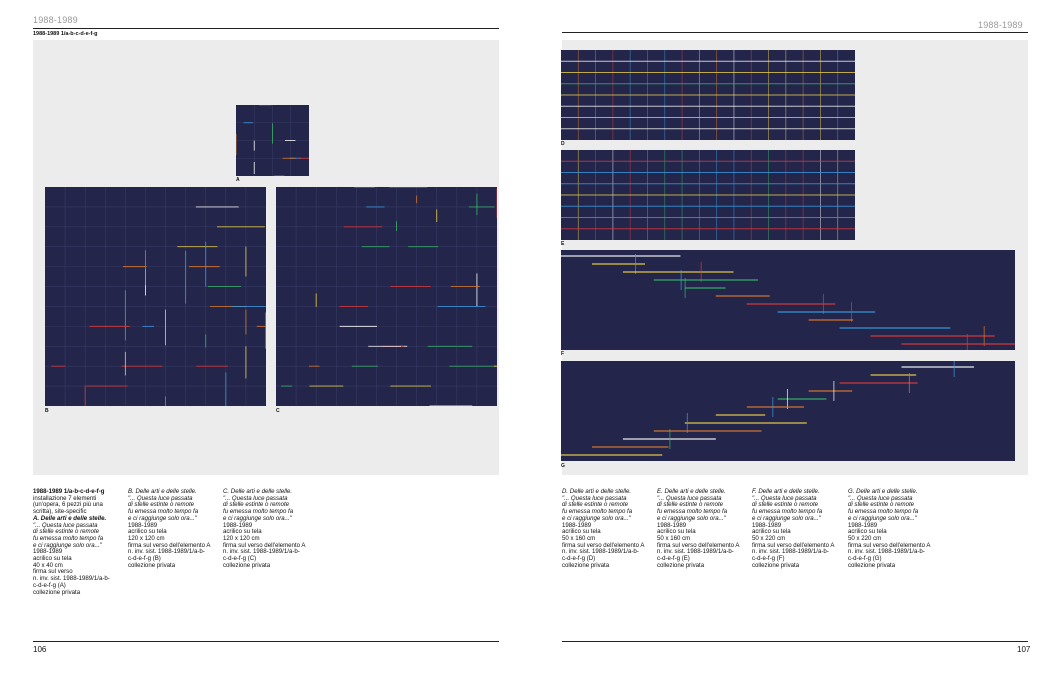  What do you see at coordinates (563, 144) in the screenshot?
I see `artwork-label-d: D` at bounding box center [563, 144].